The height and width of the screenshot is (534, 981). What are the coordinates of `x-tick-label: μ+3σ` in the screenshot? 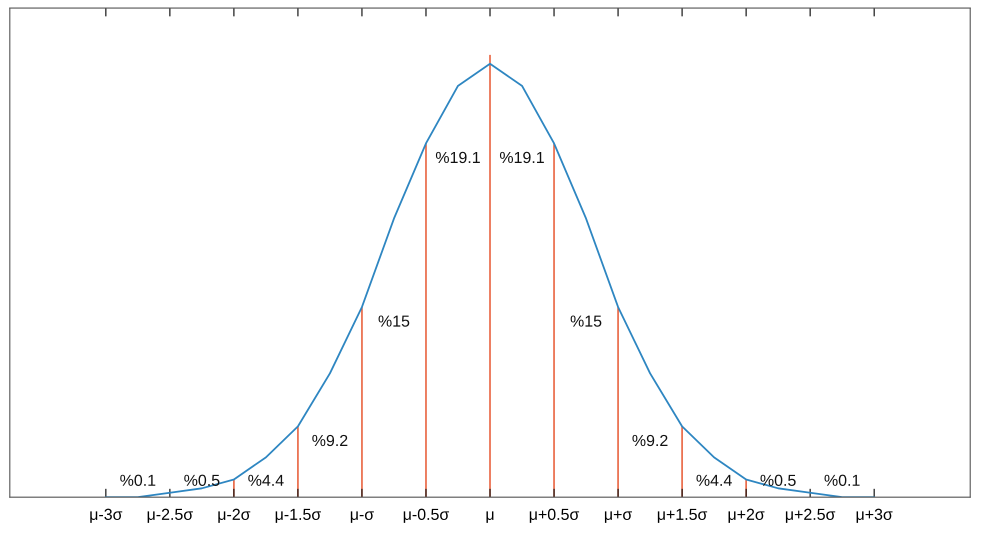 It's located at (874, 515).